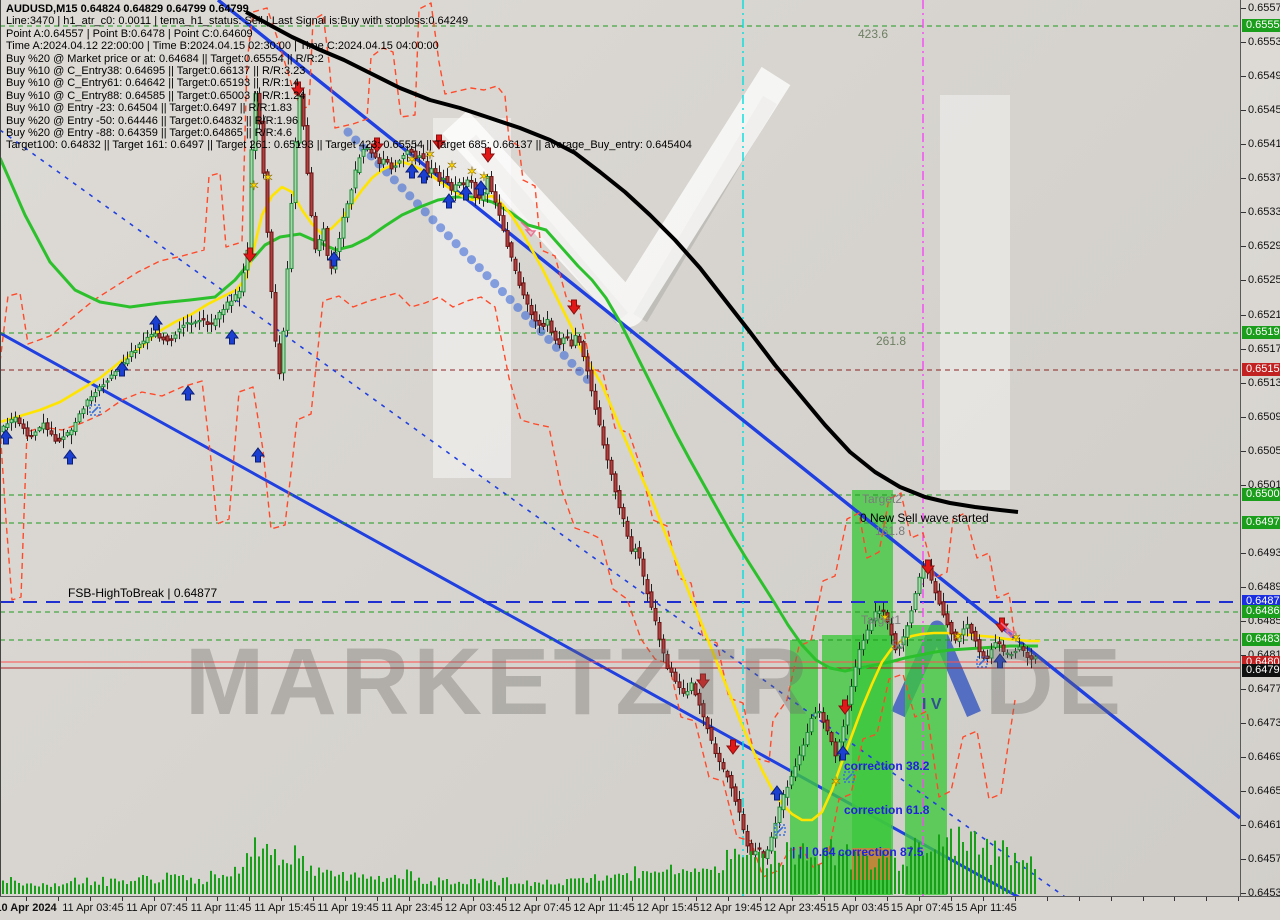 The height and width of the screenshot is (920, 1280). Describe the element at coordinates (1260, 144) in the screenshot. I see `price-tick-label: 0.65415` at that location.